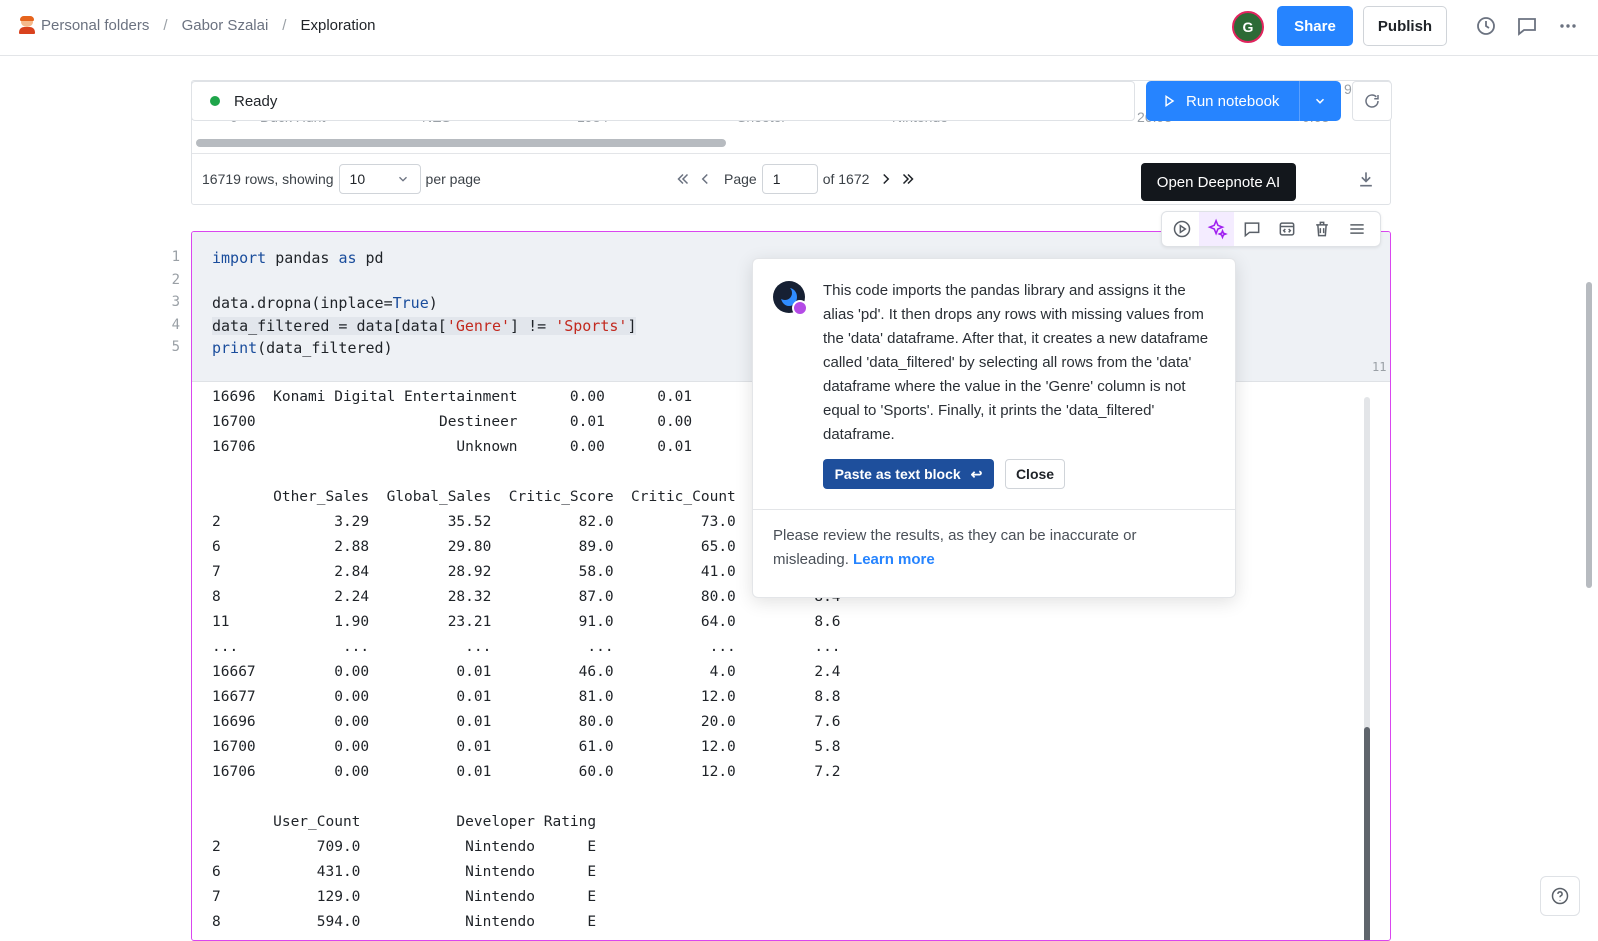 The width and height of the screenshot is (1598, 941). What do you see at coordinates (1181, 229) in the screenshot?
I see `run-cell-icon` at bounding box center [1181, 229].